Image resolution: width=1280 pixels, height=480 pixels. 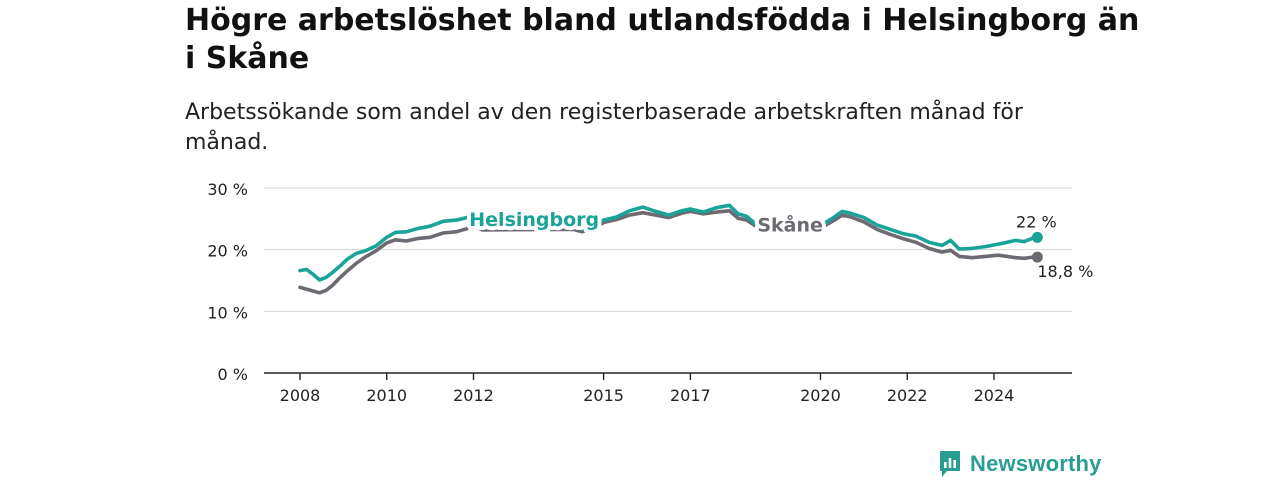 I want to click on brand-logo: Newsworthy, so click(x=1020, y=464).